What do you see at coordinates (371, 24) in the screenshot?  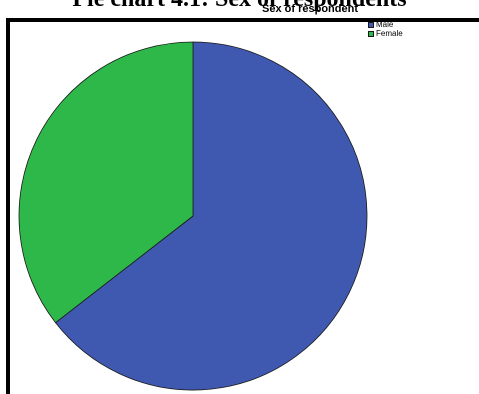 I see `legend-swatch-male` at bounding box center [371, 24].